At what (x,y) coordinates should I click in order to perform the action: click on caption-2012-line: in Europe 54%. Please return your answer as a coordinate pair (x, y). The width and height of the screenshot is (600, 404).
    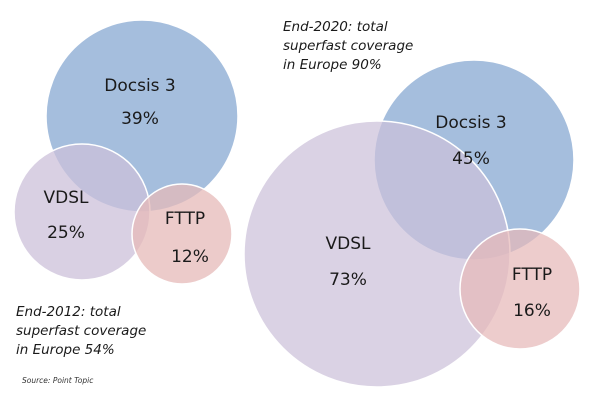
    Looking at the image, I should click on (65, 350).